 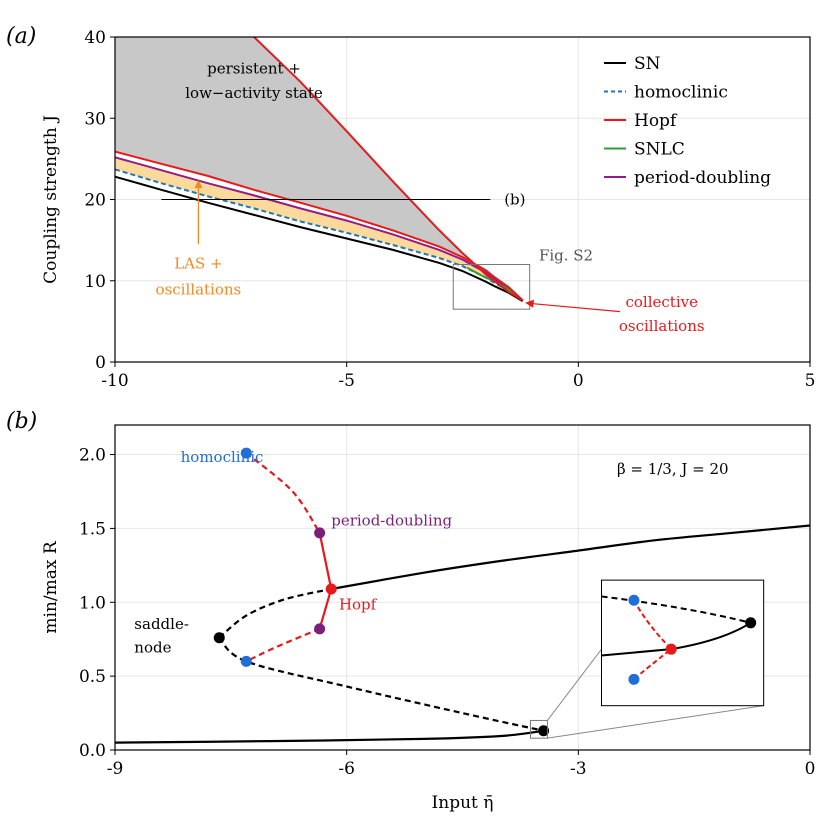 What do you see at coordinates (275, 613) in the screenshot?
I see `series-unstable-middle-branch-upper-` at bounding box center [275, 613].